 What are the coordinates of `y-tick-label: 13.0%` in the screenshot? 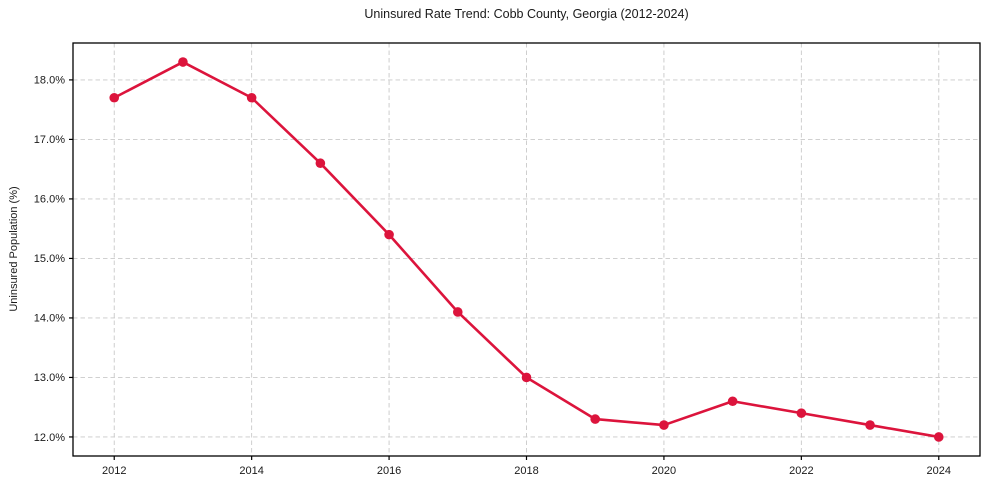 It's located at (49, 378).